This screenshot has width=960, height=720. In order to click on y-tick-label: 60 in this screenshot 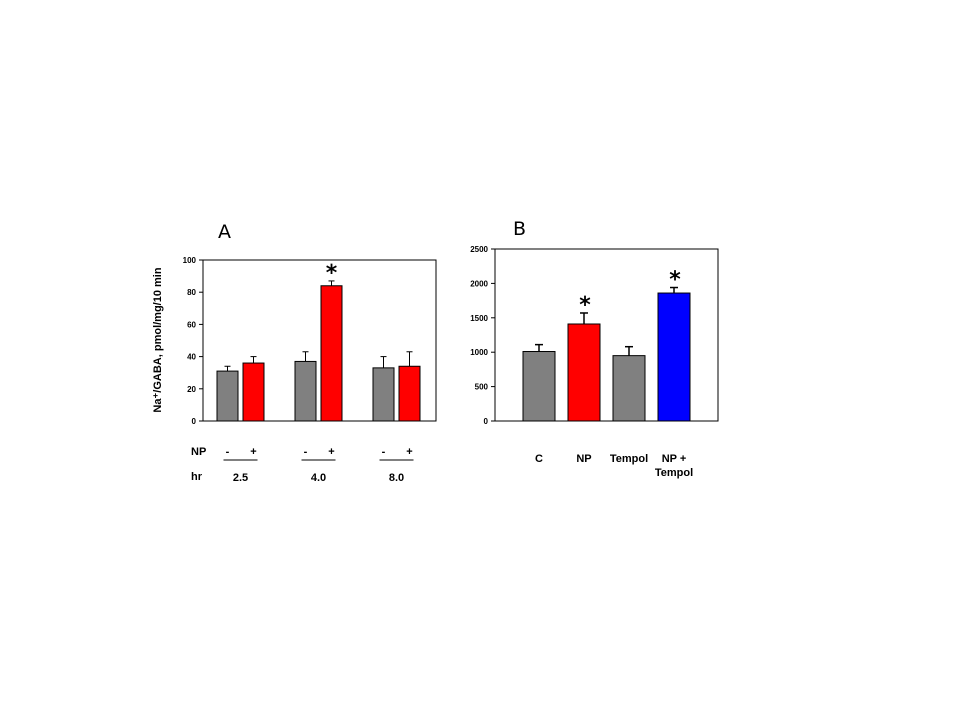, I will do `click(191, 324)`.